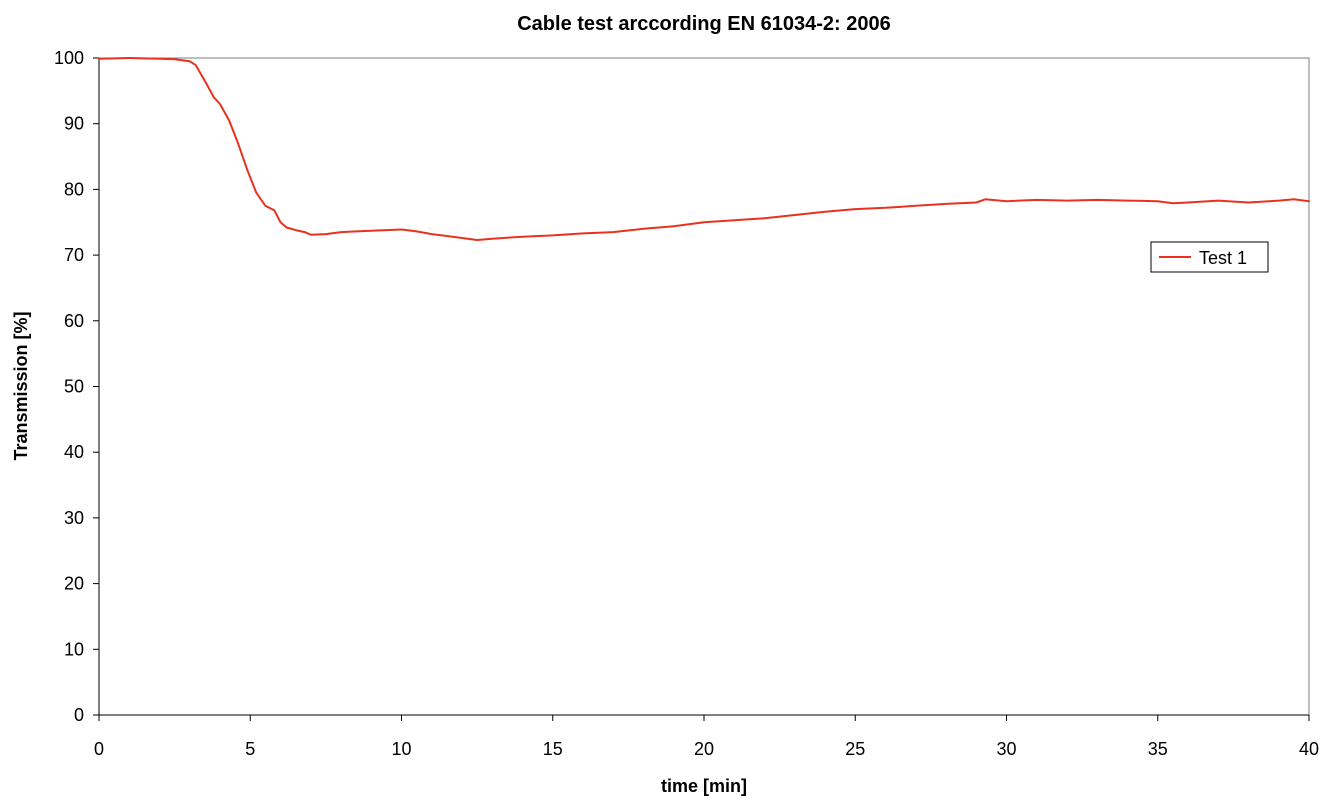 The width and height of the screenshot is (1342, 805). What do you see at coordinates (1223, 258) in the screenshot?
I see `legend-label-test-1: Test 1` at bounding box center [1223, 258].